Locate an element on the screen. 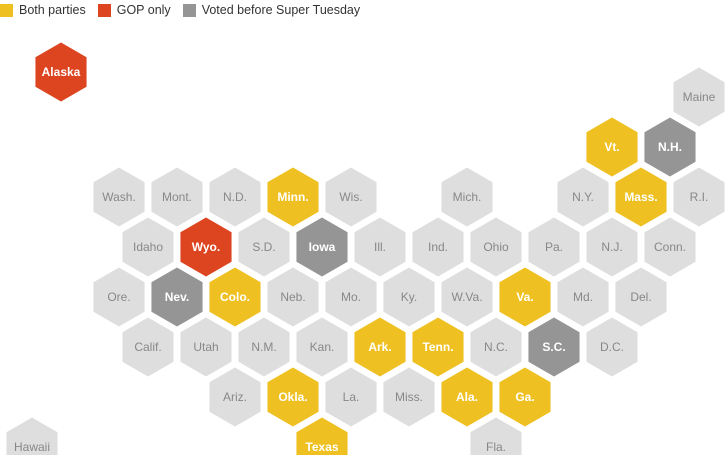 Image resolution: width=727 pixels, height=455 pixels. label-minn: Minn. is located at coordinates (292, 197).